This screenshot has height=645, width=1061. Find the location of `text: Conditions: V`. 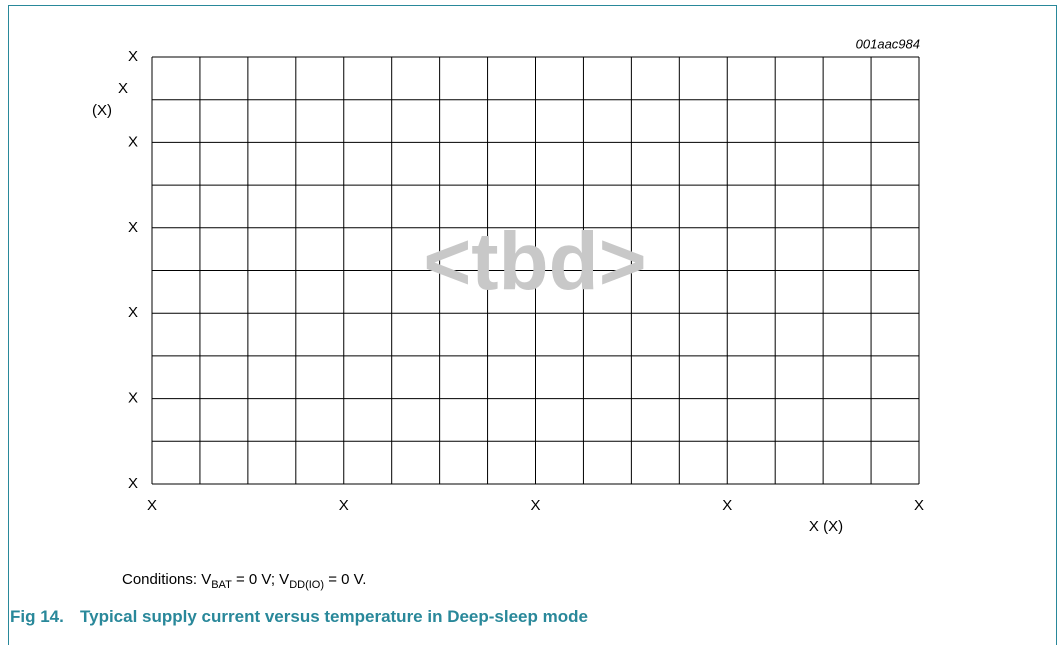

text: Conditions: V is located at coordinates (167, 579).